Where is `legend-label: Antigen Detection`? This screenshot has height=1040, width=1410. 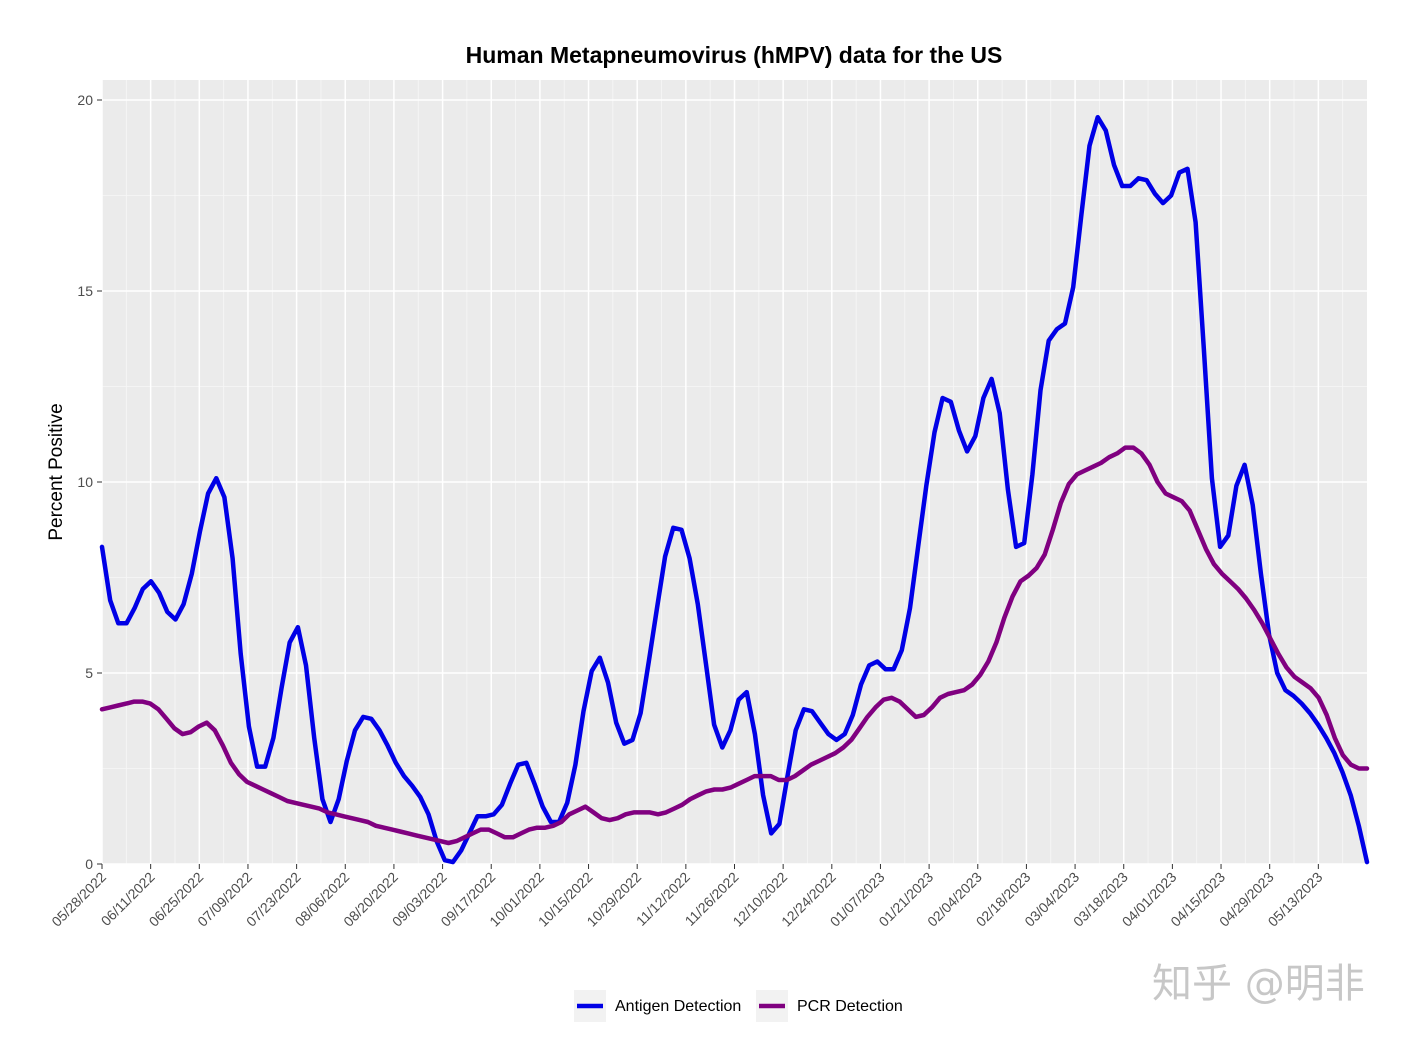 legend-label: Antigen Detection is located at coordinates (678, 1006).